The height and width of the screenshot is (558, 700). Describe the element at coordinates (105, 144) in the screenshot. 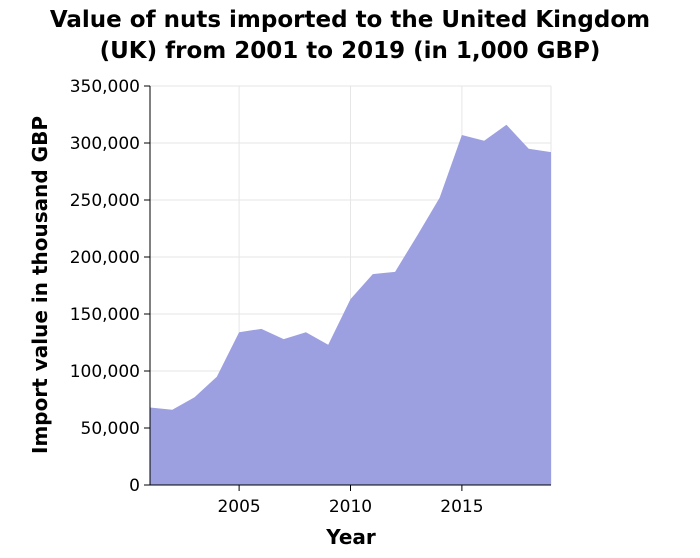

I see `y-tick-label-6: 300,000` at that location.